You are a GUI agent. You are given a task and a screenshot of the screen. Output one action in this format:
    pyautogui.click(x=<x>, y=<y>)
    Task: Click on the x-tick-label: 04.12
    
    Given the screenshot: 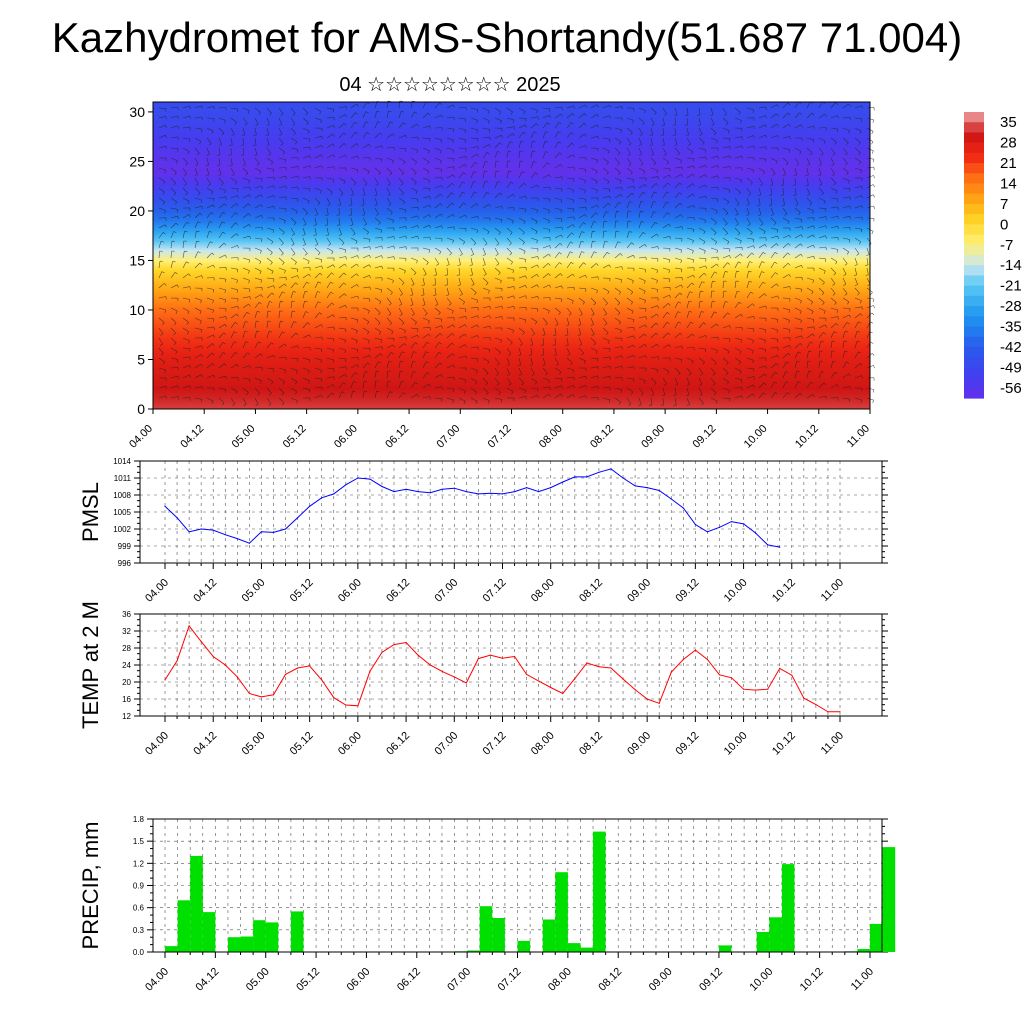 What is the action you would take?
    pyautogui.click(x=208, y=980)
    